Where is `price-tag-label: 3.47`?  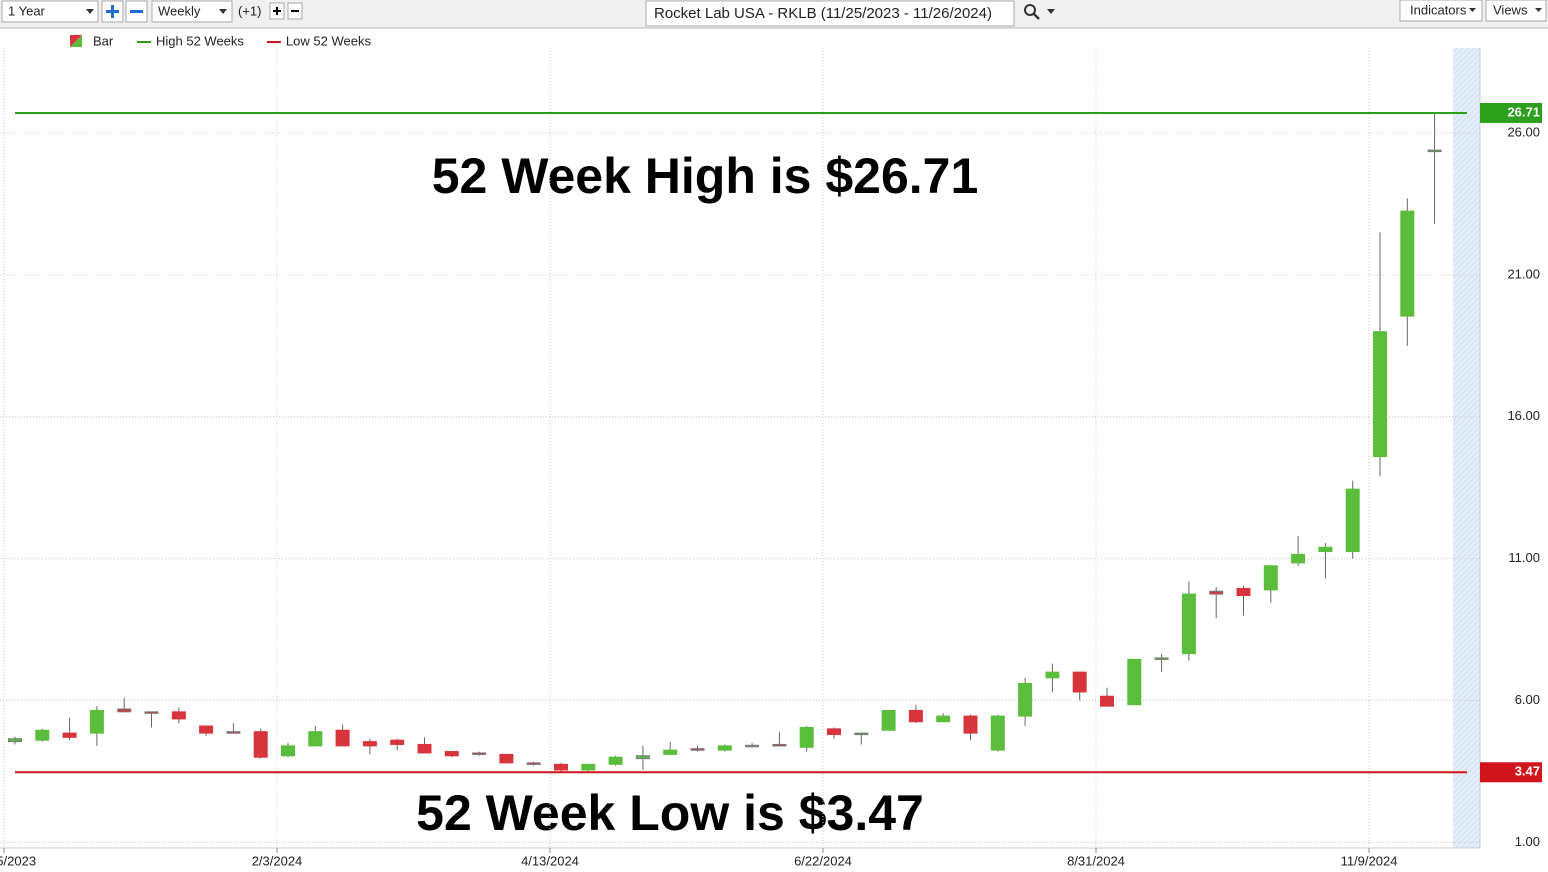
price-tag-label: 3.47 is located at coordinates (1527, 771).